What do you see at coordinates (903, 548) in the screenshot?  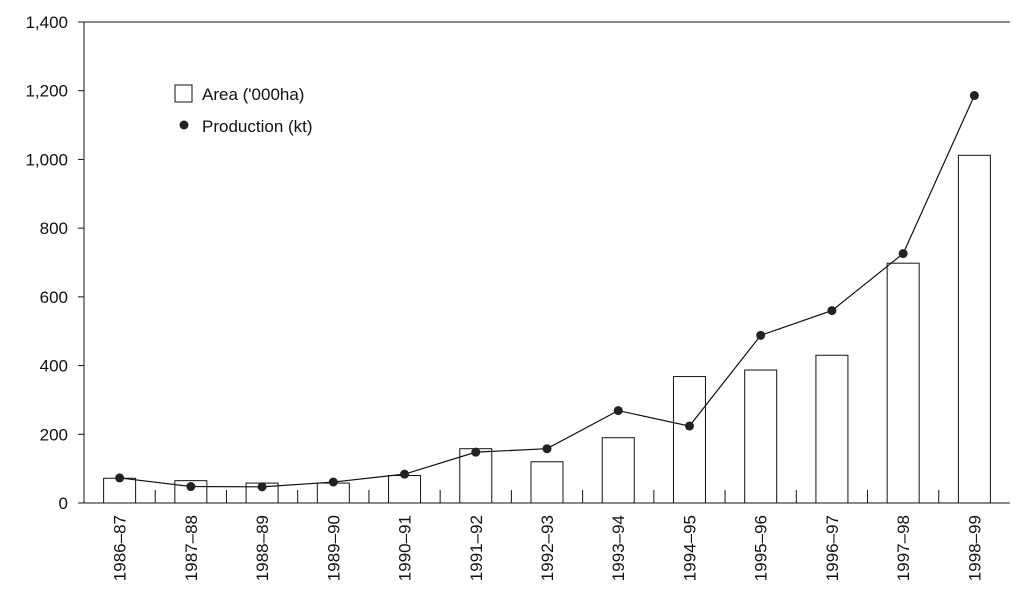 I see `x-tick-label: 1997–98` at bounding box center [903, 548].